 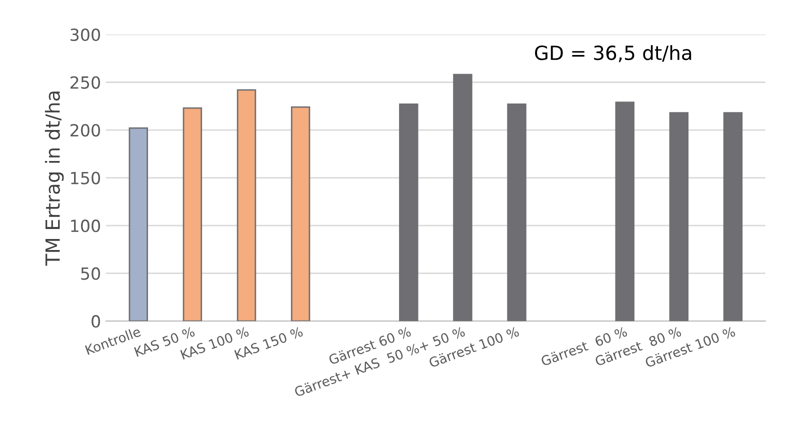 What do you see at coordinates (96, 321) in the screenshot?
I see `y-tick-label: 0` at bounding box center [96, 321].